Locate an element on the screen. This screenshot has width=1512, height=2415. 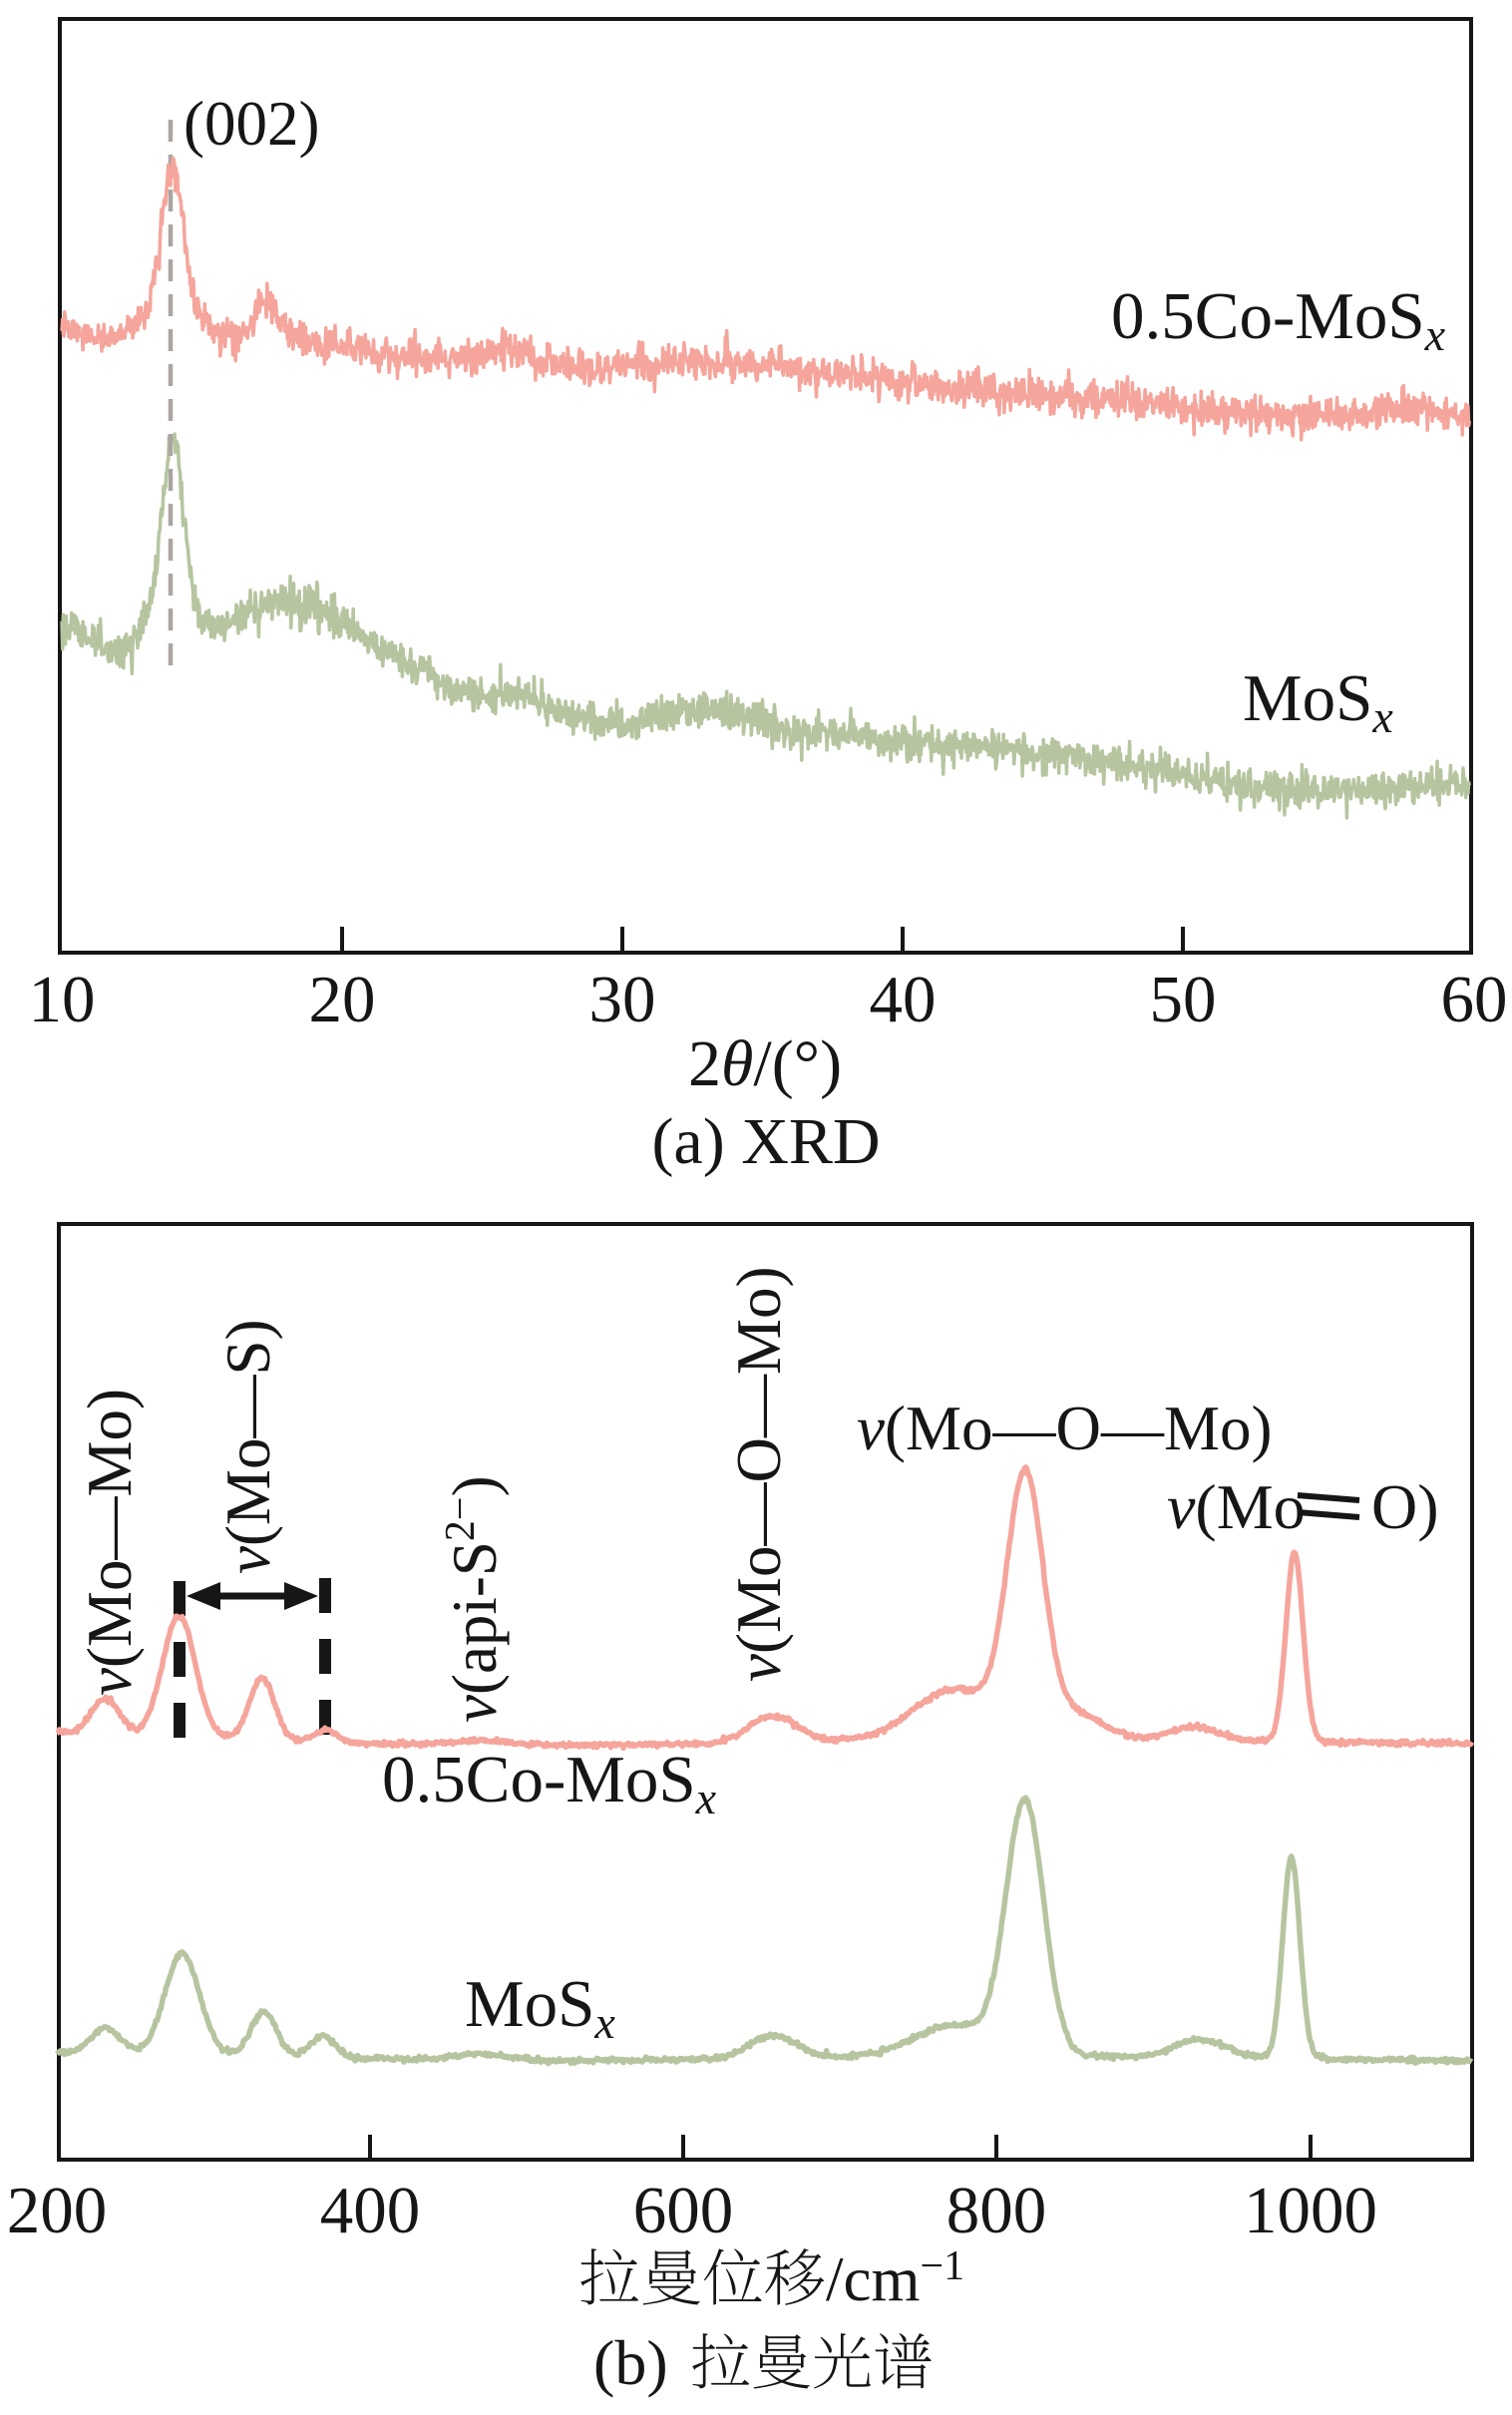
svg-text: 2θ/(°) is located at coordinates (765, 1064).